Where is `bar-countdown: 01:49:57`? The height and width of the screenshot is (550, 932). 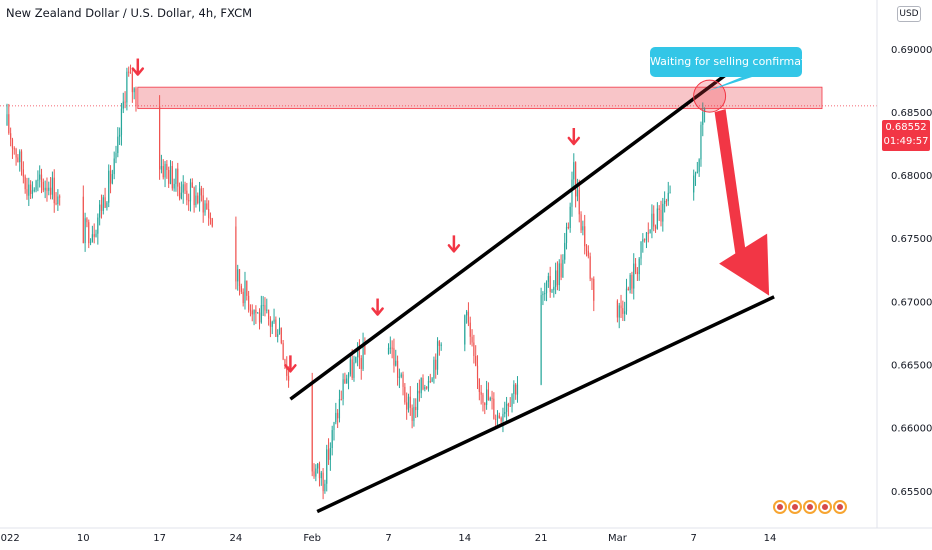
bar-countdown: 01:49:57 is located at coordinates (906, 141).